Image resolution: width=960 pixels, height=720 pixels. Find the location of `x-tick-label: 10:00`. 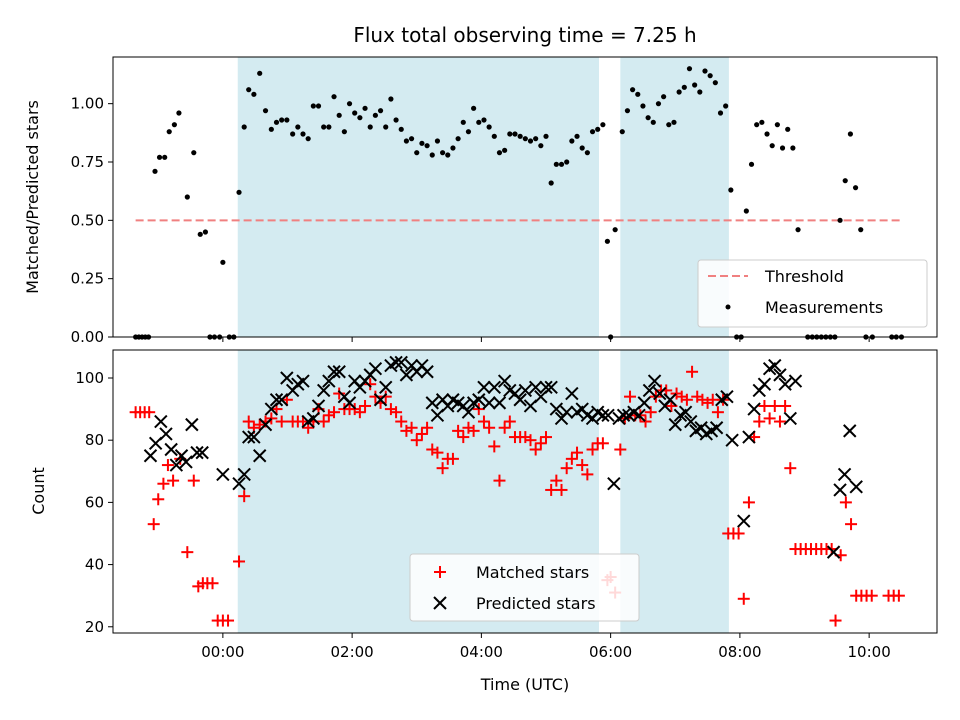

x-tick-label: 10:00 is located at coordinates (869, 652).